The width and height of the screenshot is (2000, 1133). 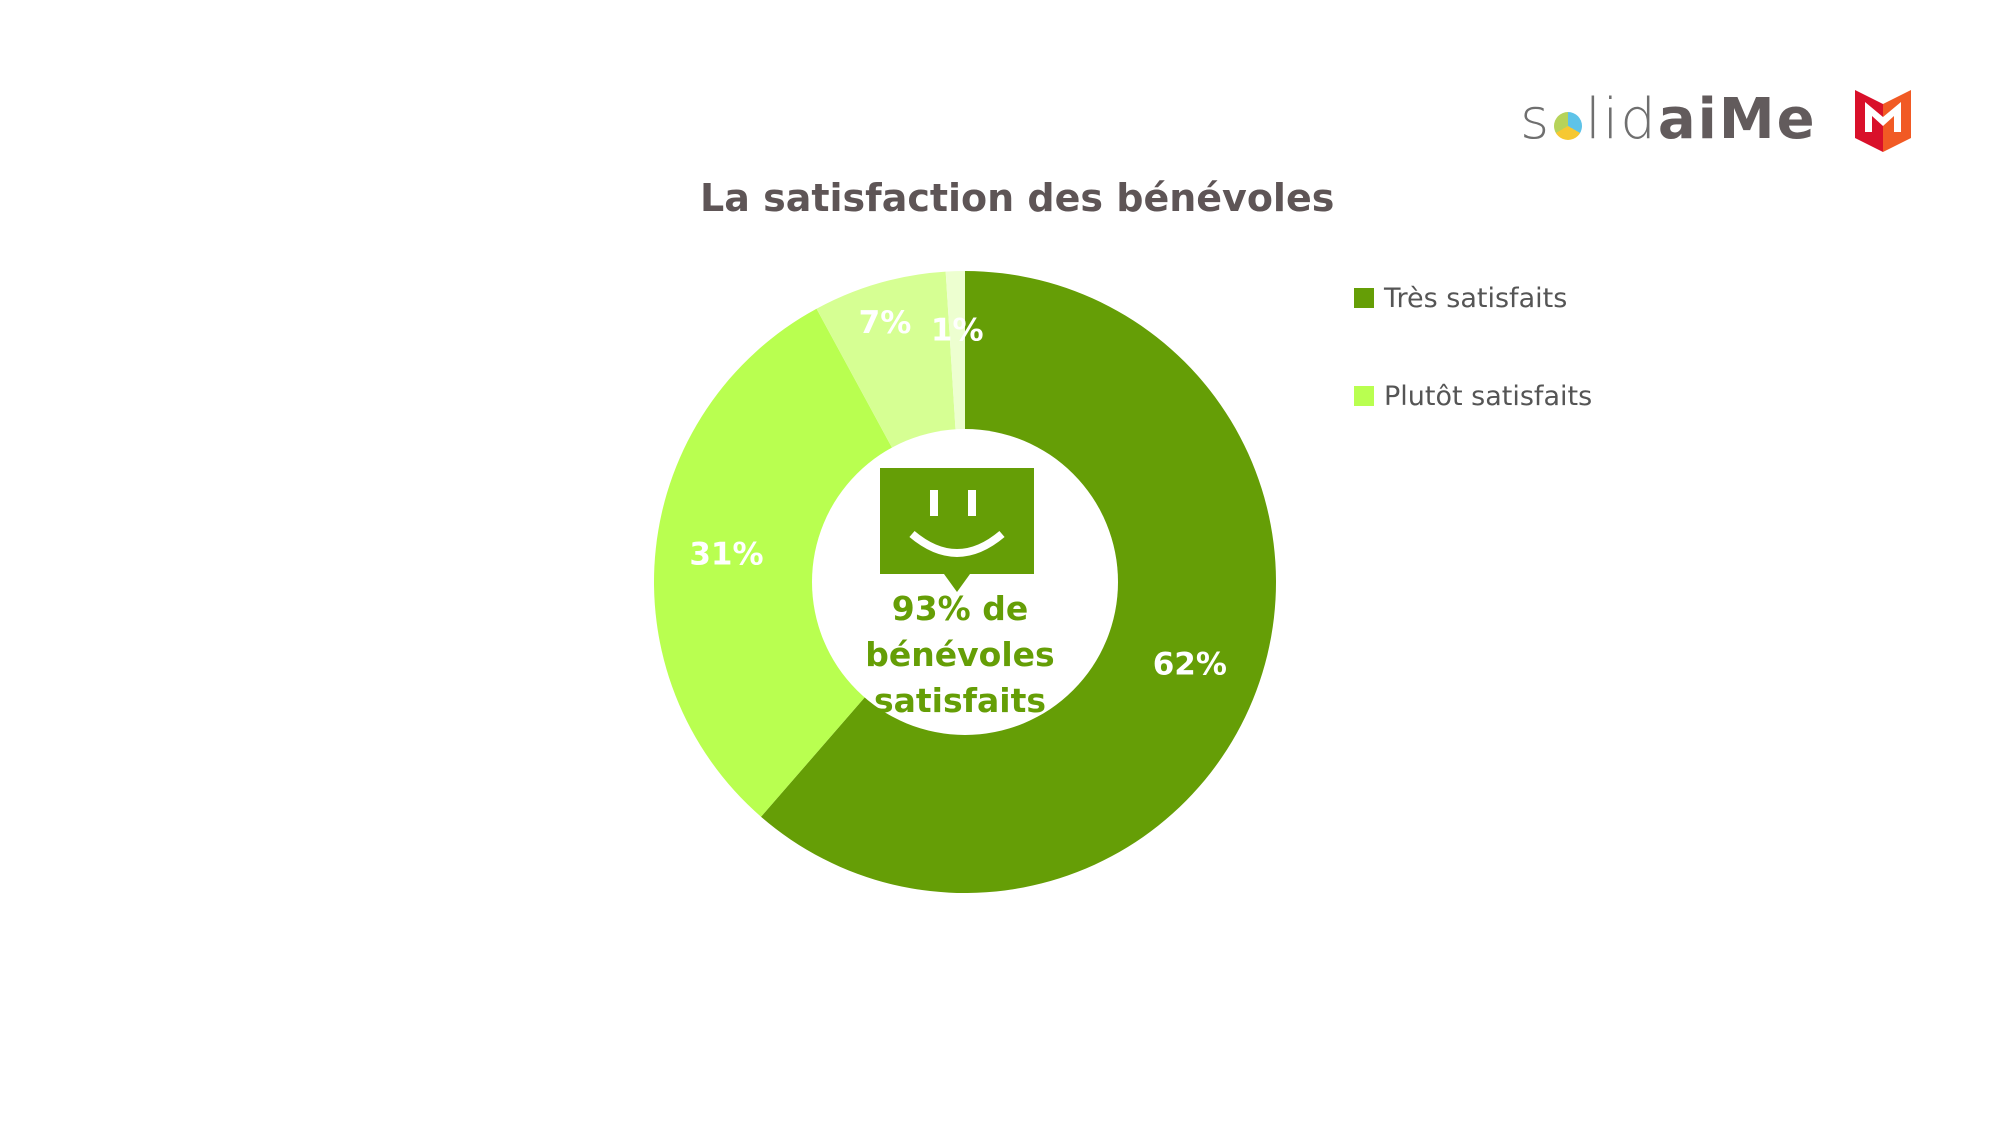 I want to click on slice-label-3: 7%, so click(x=885, y=323).